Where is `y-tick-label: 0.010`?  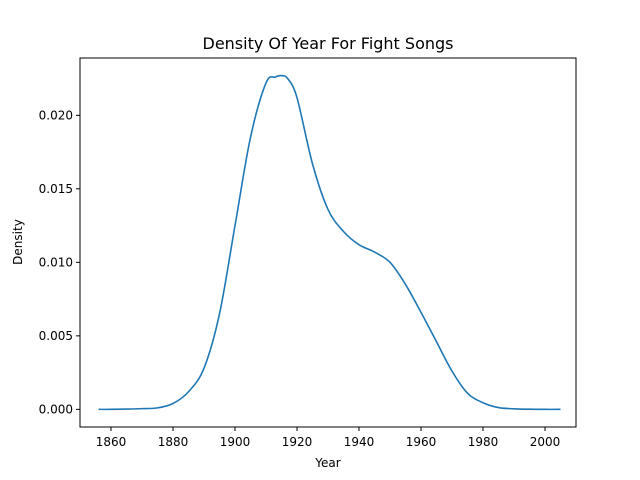 y-tick-label: 0.010 is located at coordinates (56, 262).